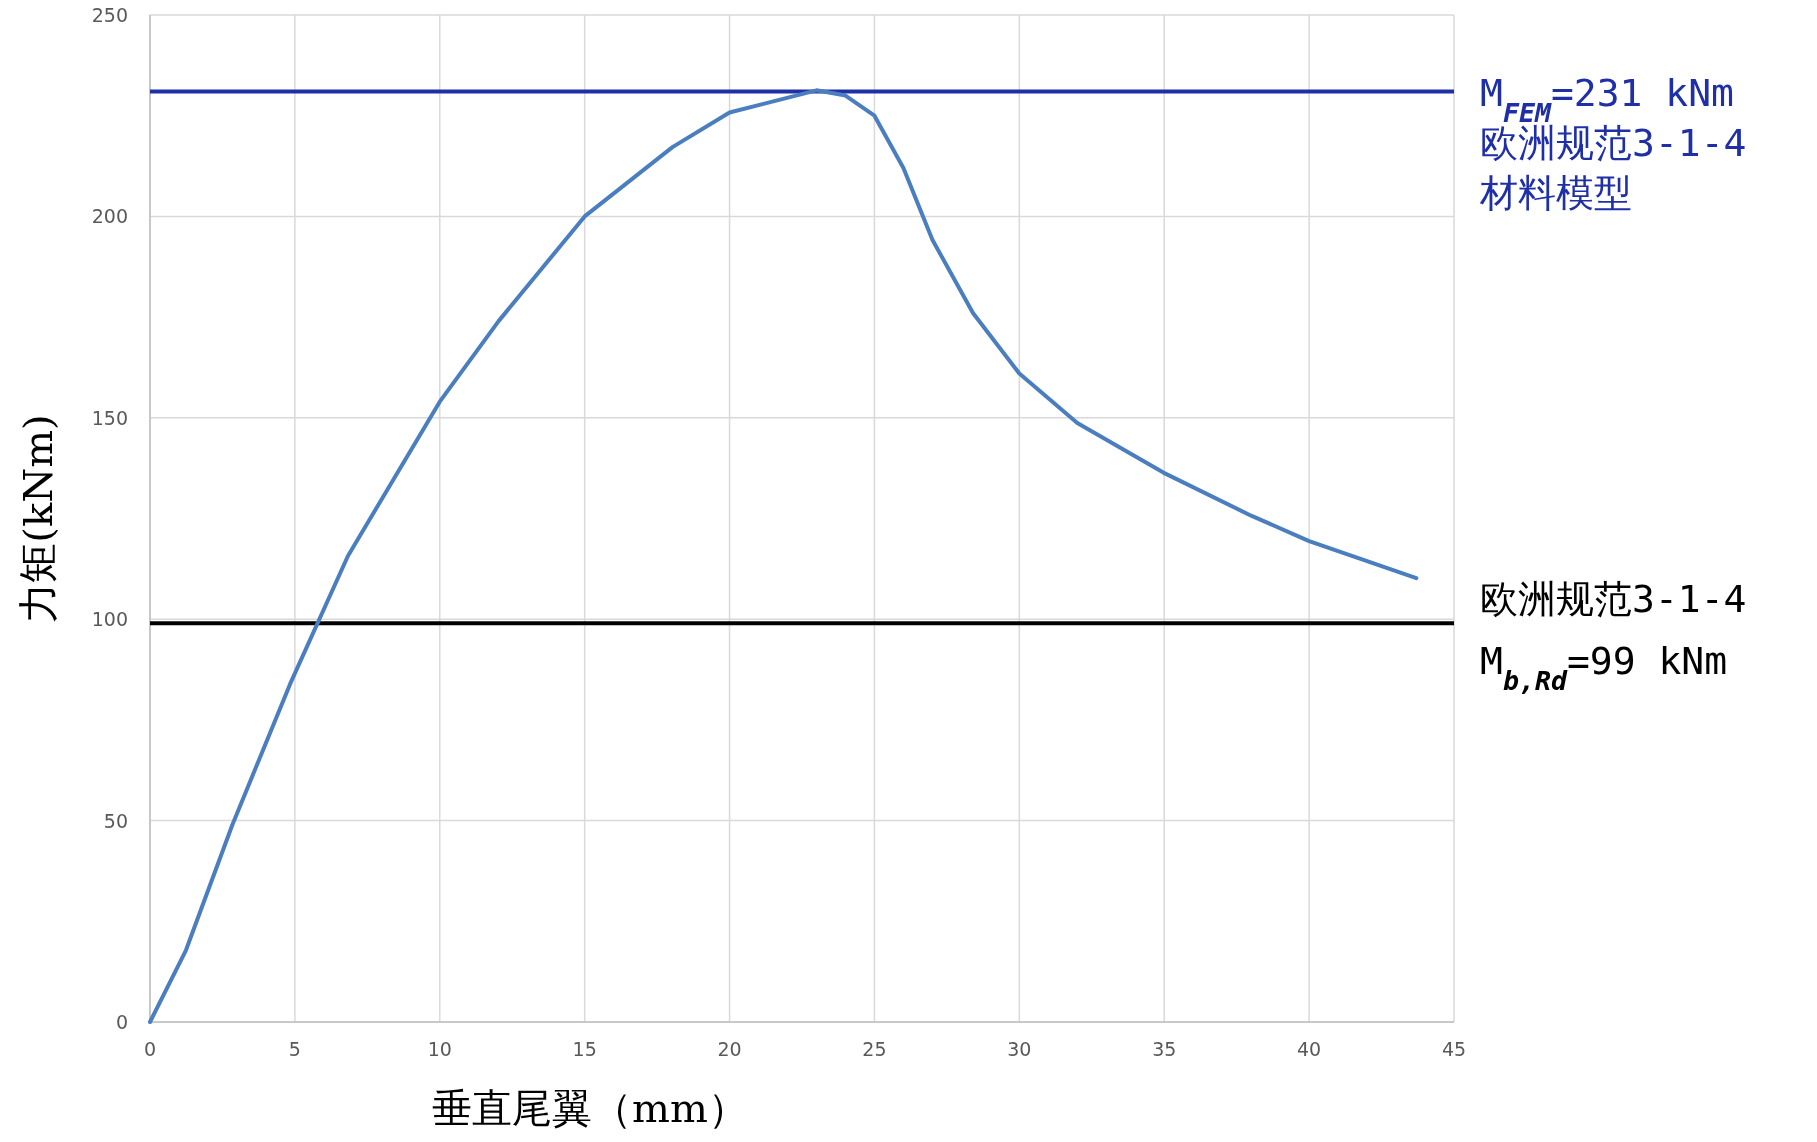  What do you see at coordinates (109, 15) in the screenshot?
I see `y-tick-label: 250` at bounding box center [109, 15].